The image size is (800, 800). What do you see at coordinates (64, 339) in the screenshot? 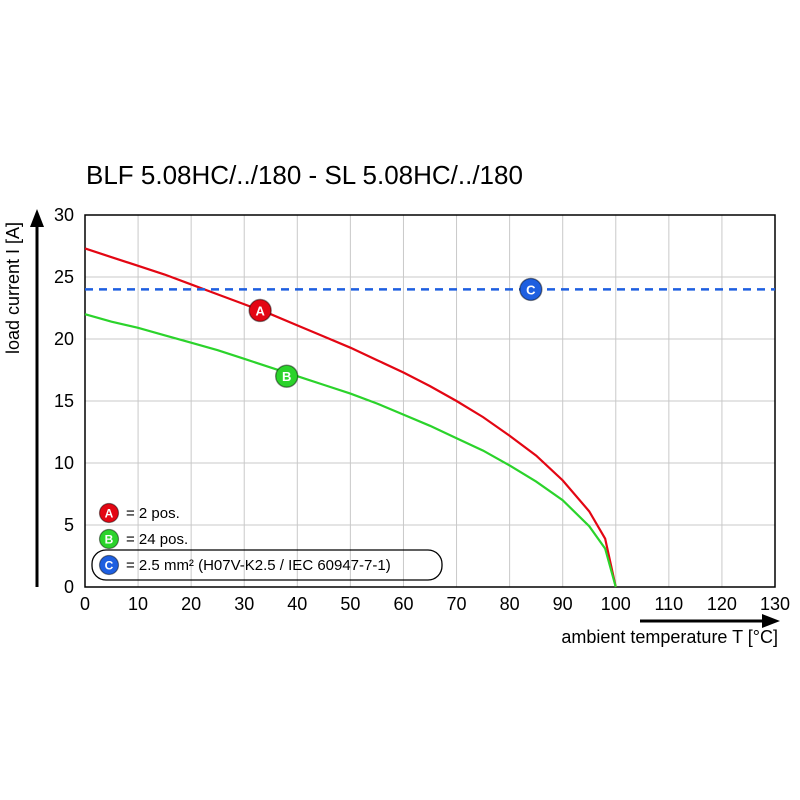
I see `y-tick-label: 20` at bounding box center [64, 339].